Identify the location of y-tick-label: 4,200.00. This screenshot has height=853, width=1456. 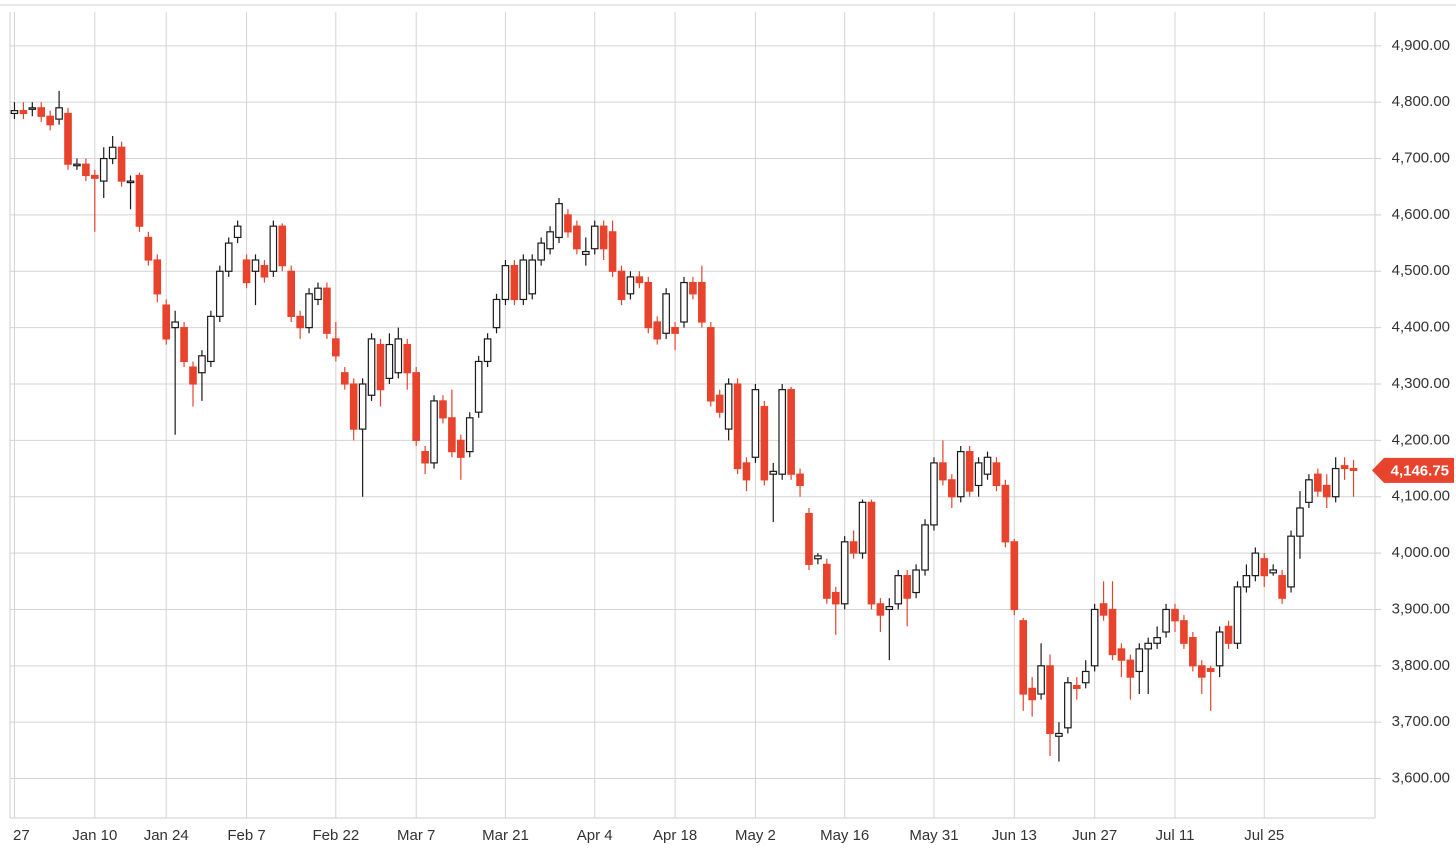
(1421, 439).